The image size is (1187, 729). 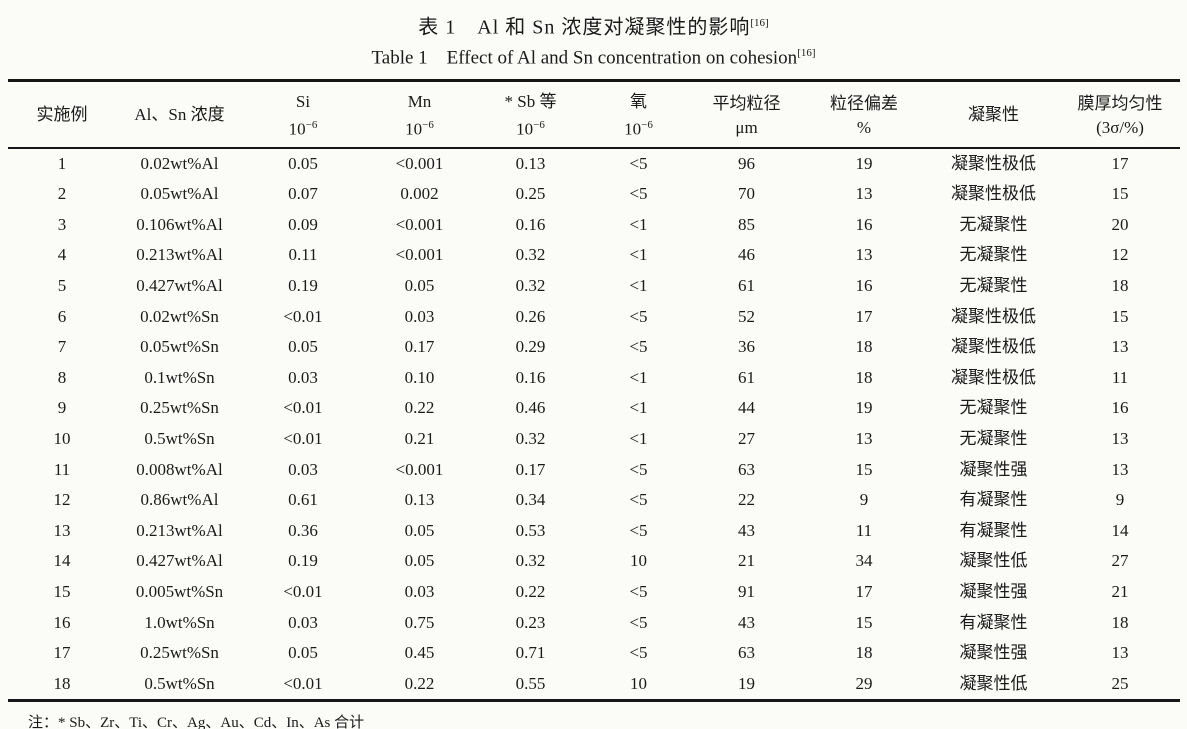 What do you see at coordinates (594, 623) in the screenshot?
I see `table-row: 16 1.0wt%Sn 0.03 0.75 0.23 <5 43 15 有凝聚性 18` at bounding box center [594, 623].